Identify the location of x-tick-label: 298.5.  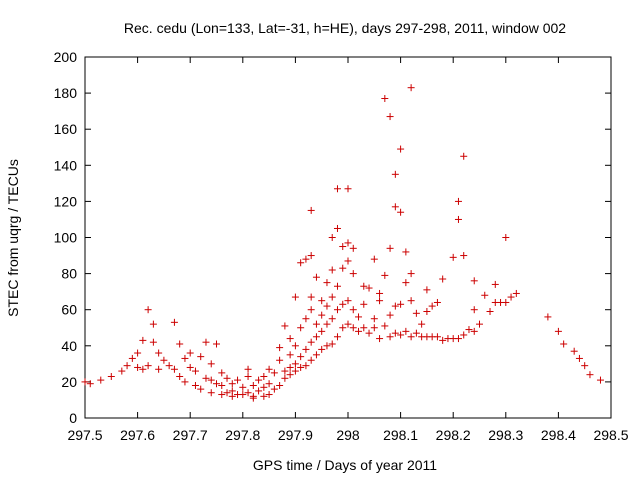
(610, 435).